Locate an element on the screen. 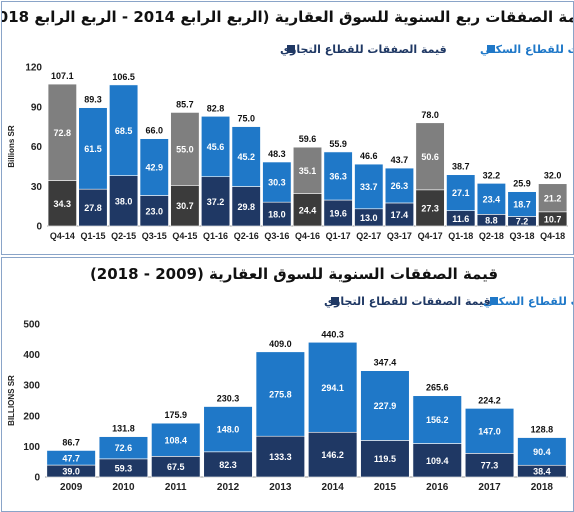 Image resolution: width=574 pixels, height=512 pixels. total-value-label: 66.0 is located at coordinates (154, 131).